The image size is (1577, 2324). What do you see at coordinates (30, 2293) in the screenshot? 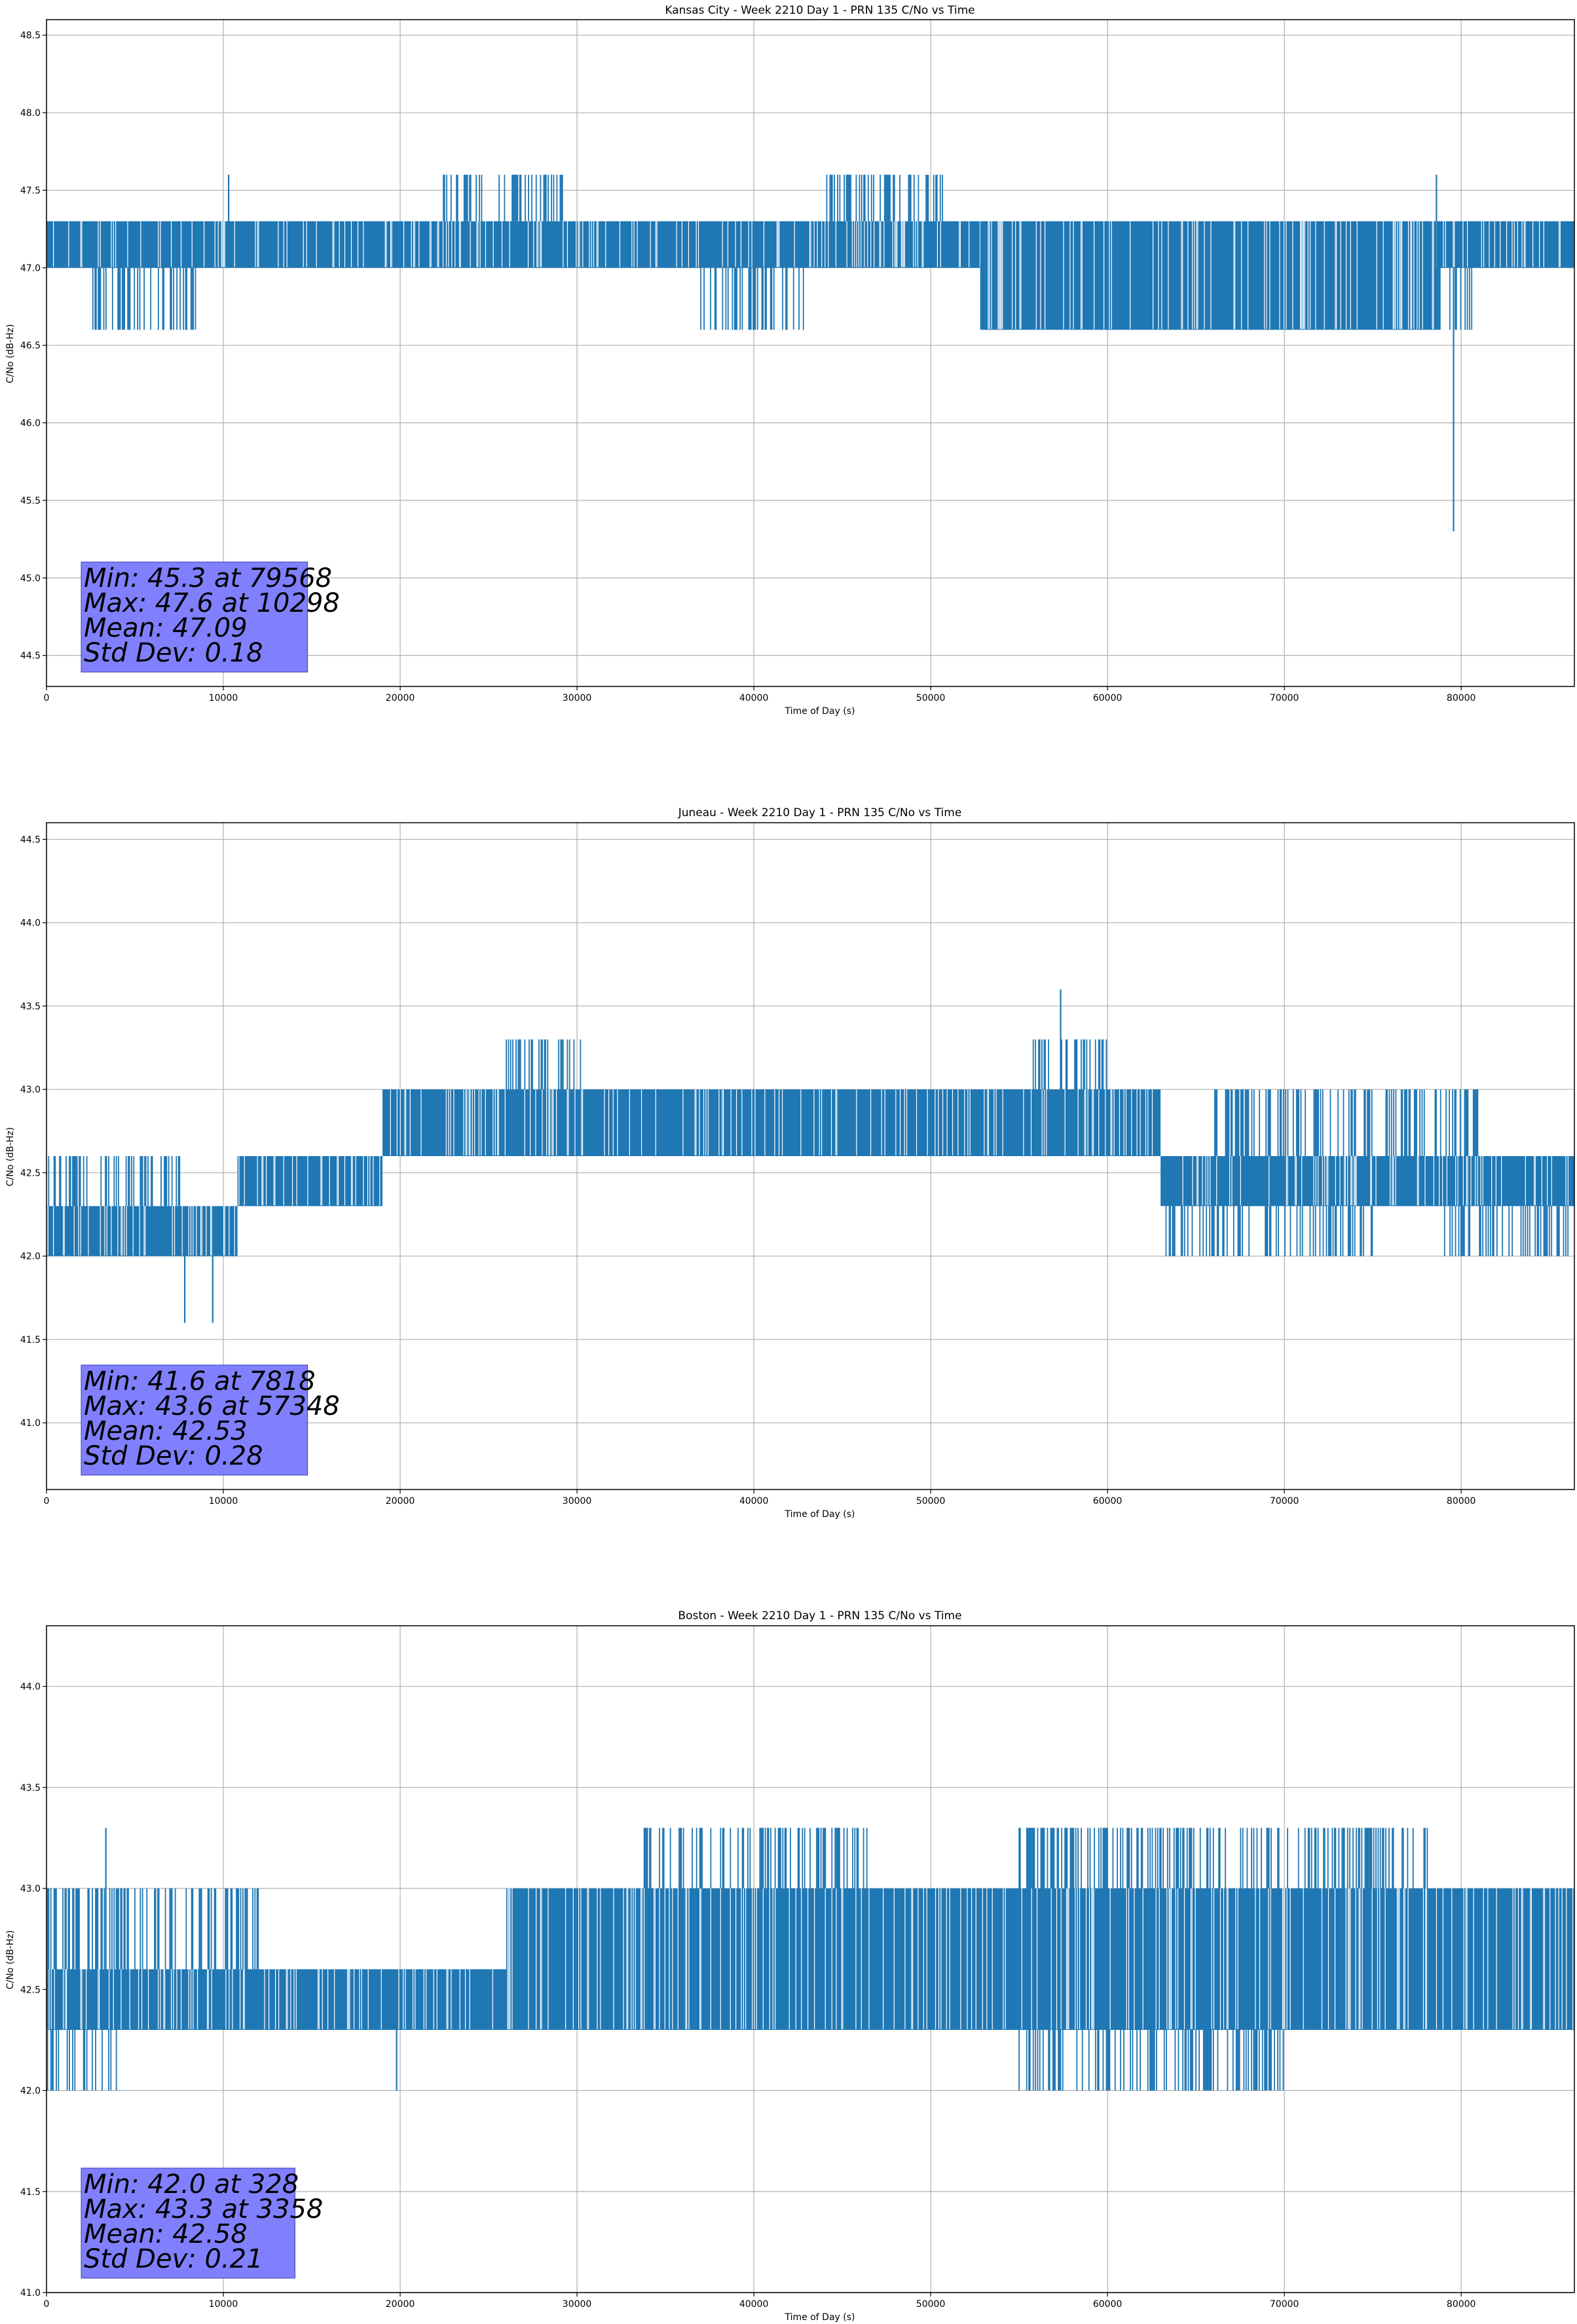
I see `y-tick-label: 41.0` at bounding box center [30, 2293].